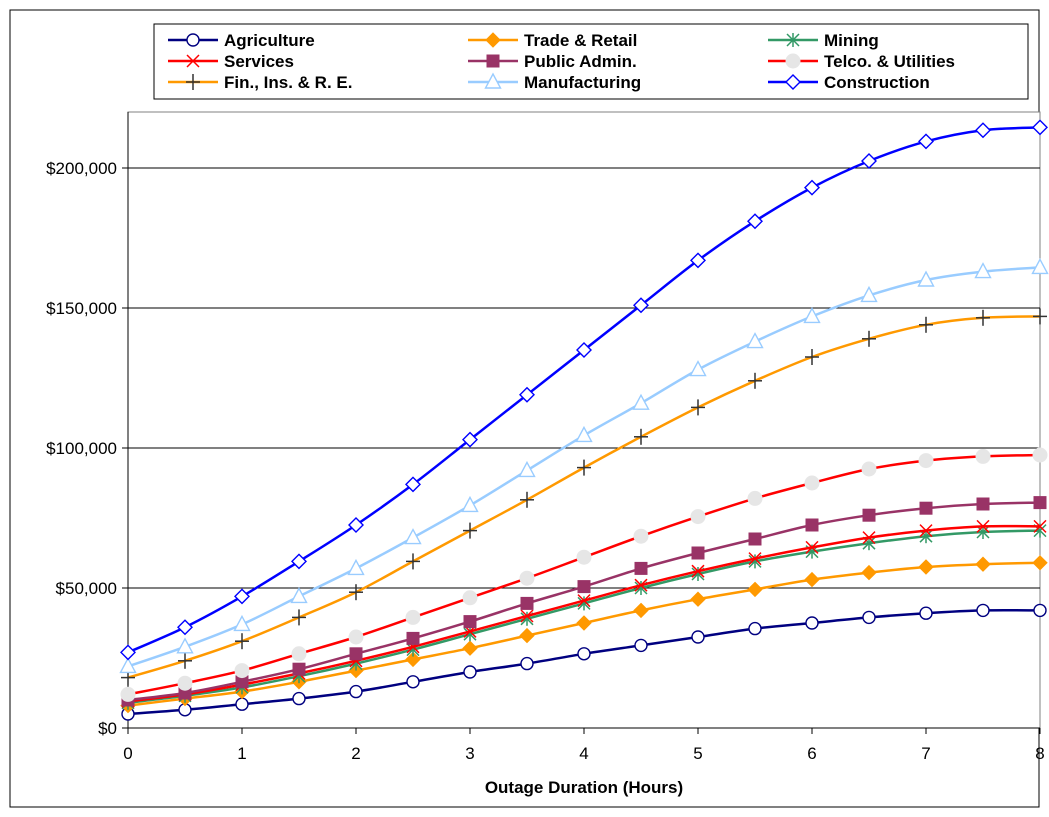 This screenshot has width=1049, height=817. I want to click on legend-item-agriculture: Agriculture, so click(241, 40).